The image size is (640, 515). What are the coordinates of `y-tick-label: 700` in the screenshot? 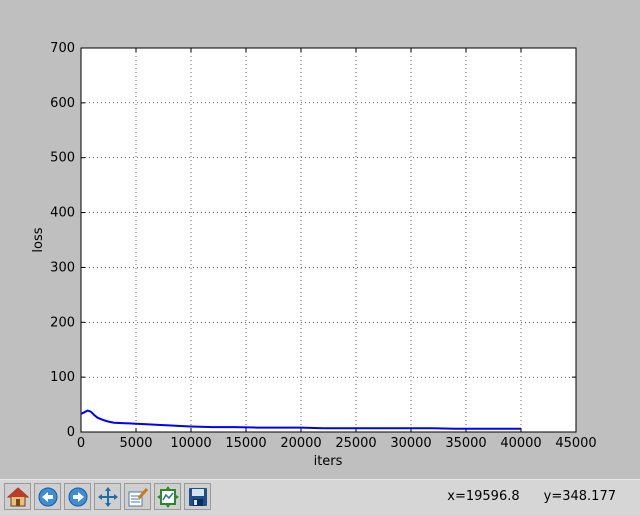 It's located at (62, 48).